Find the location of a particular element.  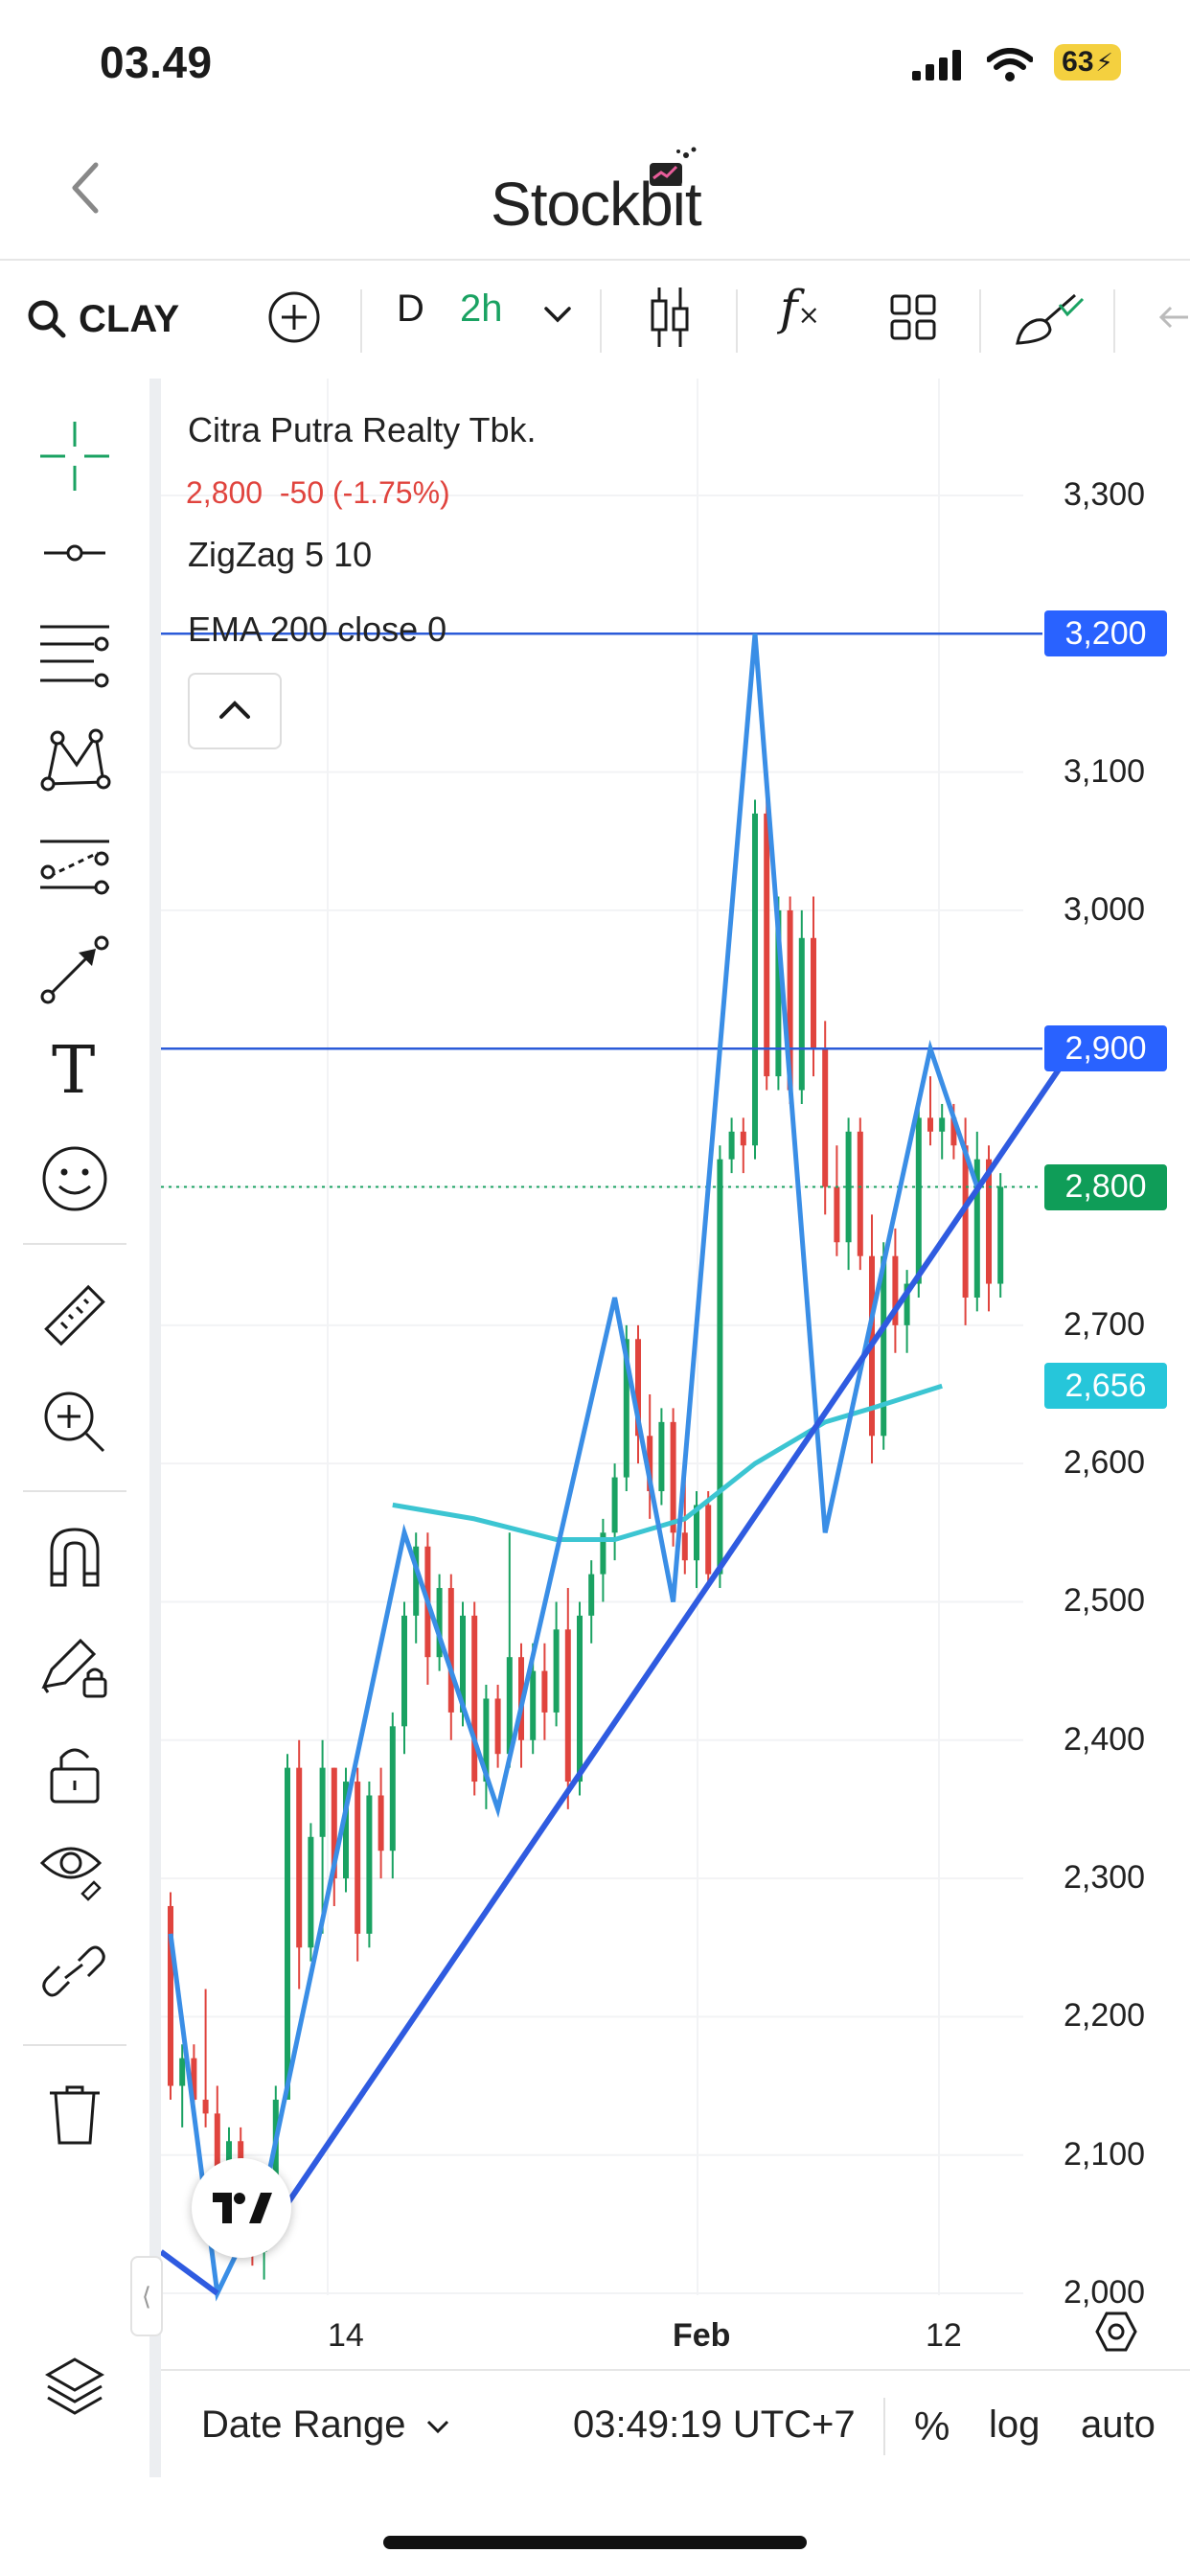

charging-bolt-icon: ⚡ is located at coordinates (1104, 62).